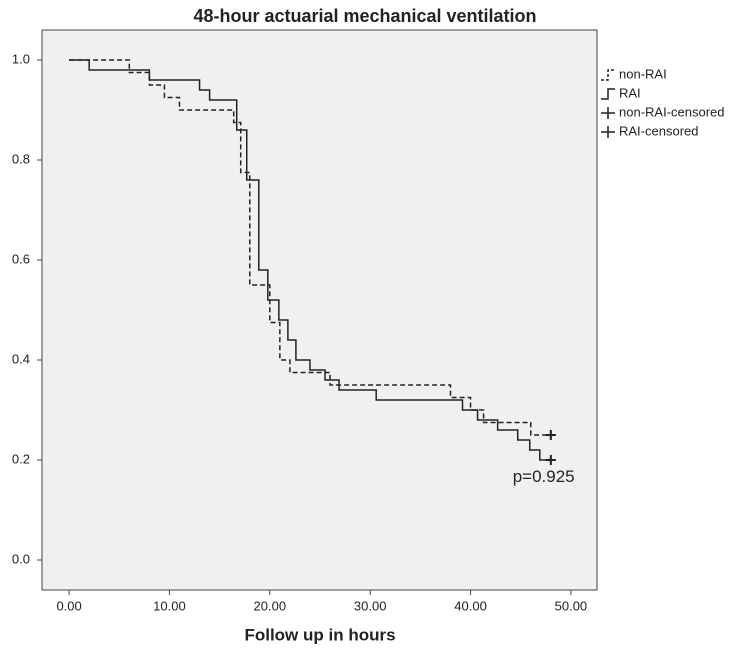 The height and width of the screenshot is (648, 751). Describe the element at coordinates (270, 605) in the screenshot. I see `x-tick-label: 20.00` at that location.